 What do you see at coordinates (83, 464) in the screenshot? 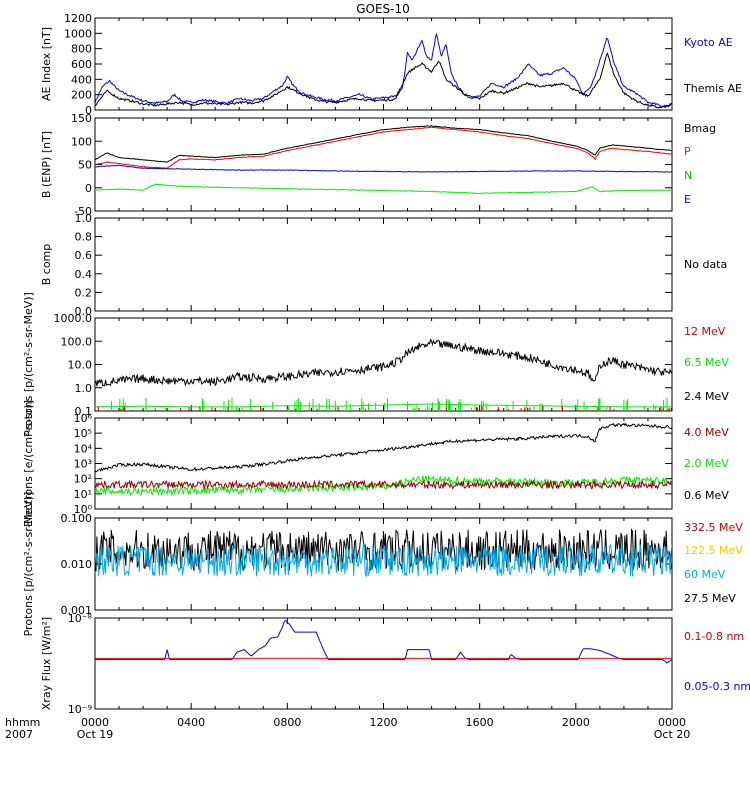
I see `y-tick-label: 10³` at bounding box center [83, 464].